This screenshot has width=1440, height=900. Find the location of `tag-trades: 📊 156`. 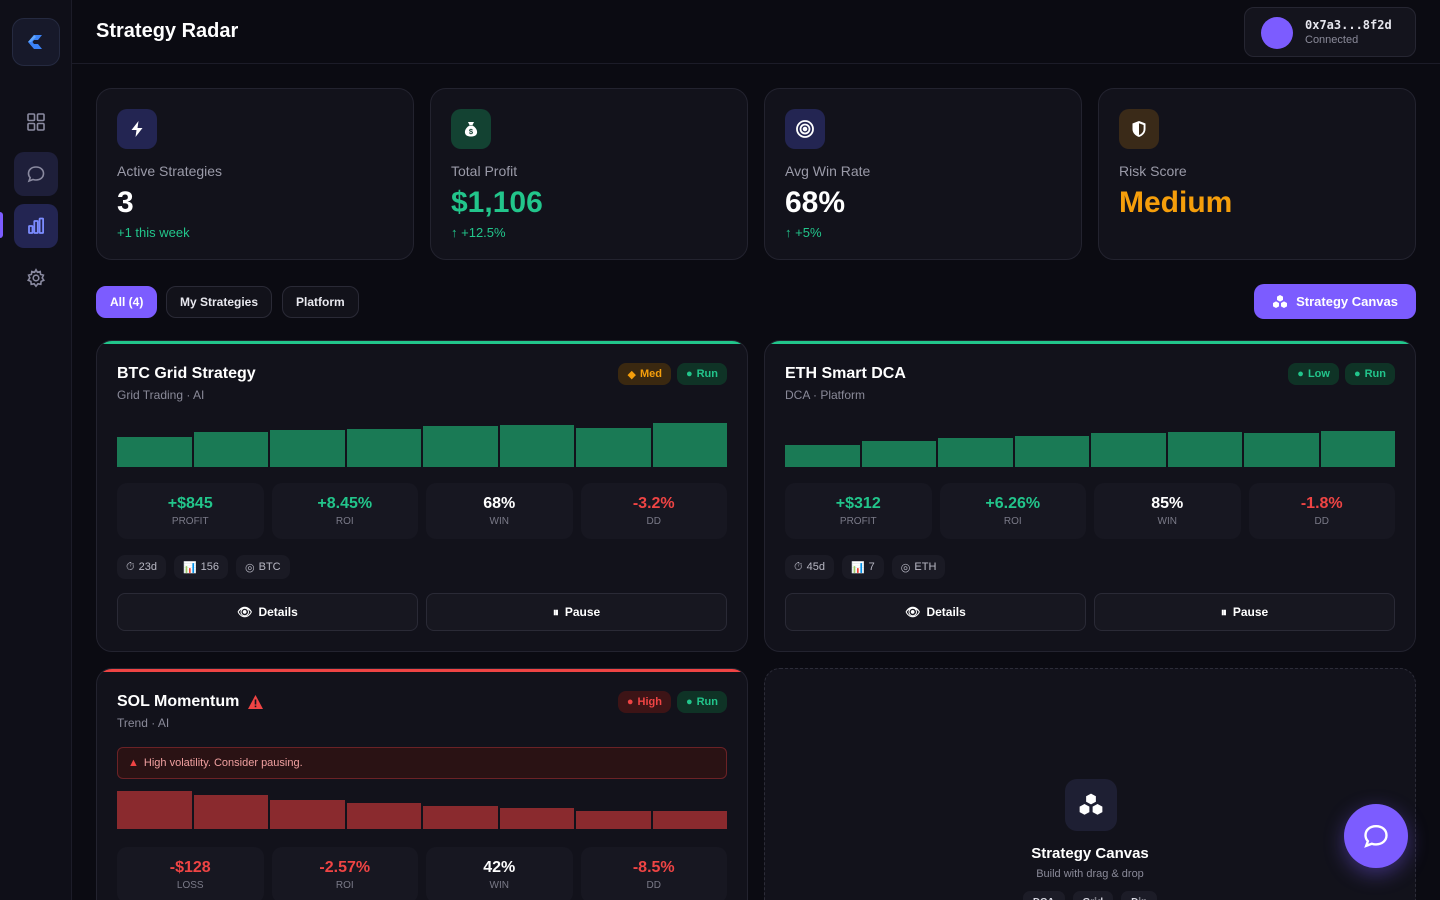

tag-trades: 📊 156 is located at coordinates (201, 567).